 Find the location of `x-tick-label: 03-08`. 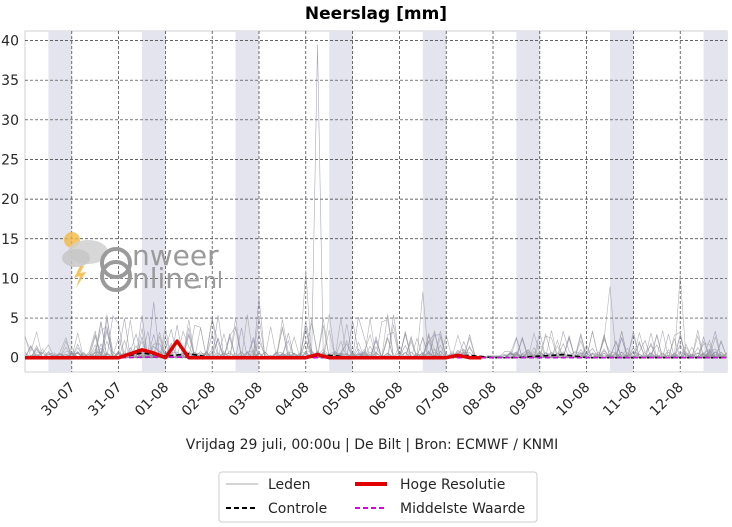

x-tick-label: 03-08 is located at coordinates (246, 400).